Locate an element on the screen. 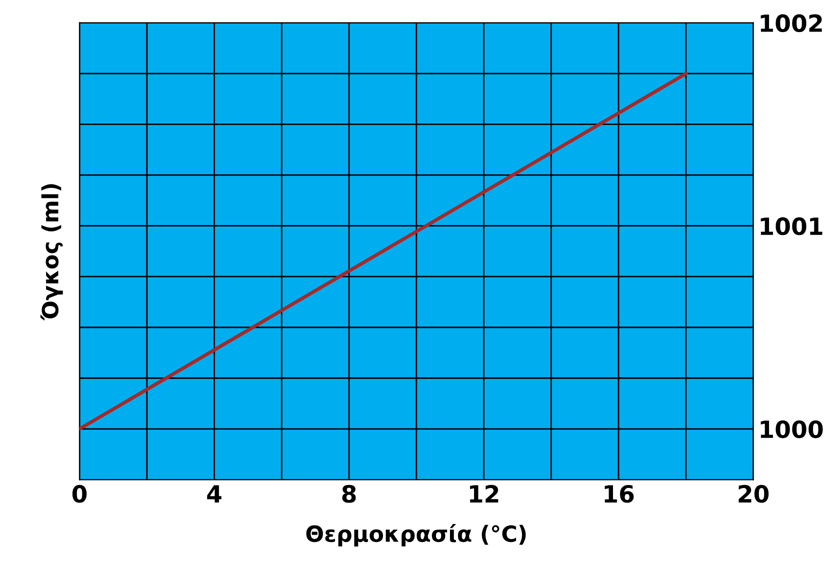 The height and width of the screenshot is (571, 837). x-tick-label: 20 is located at coordinates (753, 493).